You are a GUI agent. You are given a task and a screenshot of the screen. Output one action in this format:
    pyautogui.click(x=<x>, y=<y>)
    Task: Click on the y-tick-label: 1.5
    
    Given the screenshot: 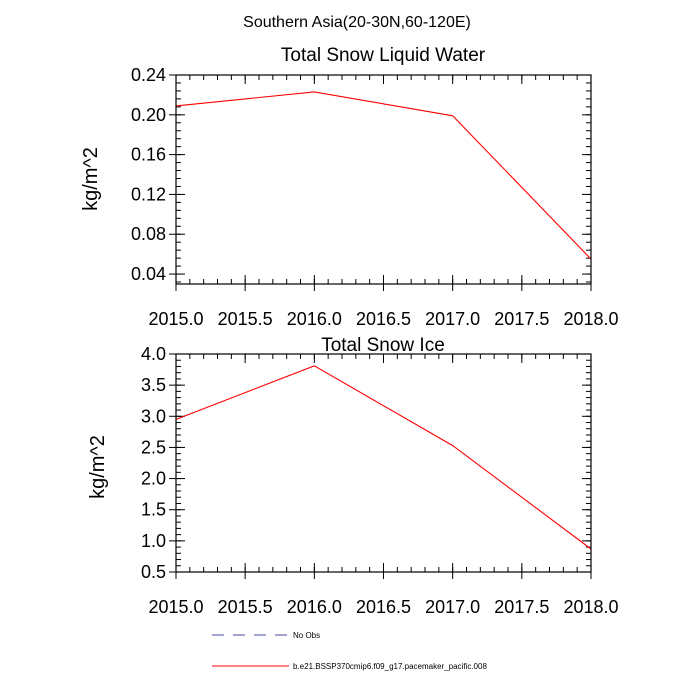 What is the action you would take?
    pyautogui.click(x=153, y=510)
    